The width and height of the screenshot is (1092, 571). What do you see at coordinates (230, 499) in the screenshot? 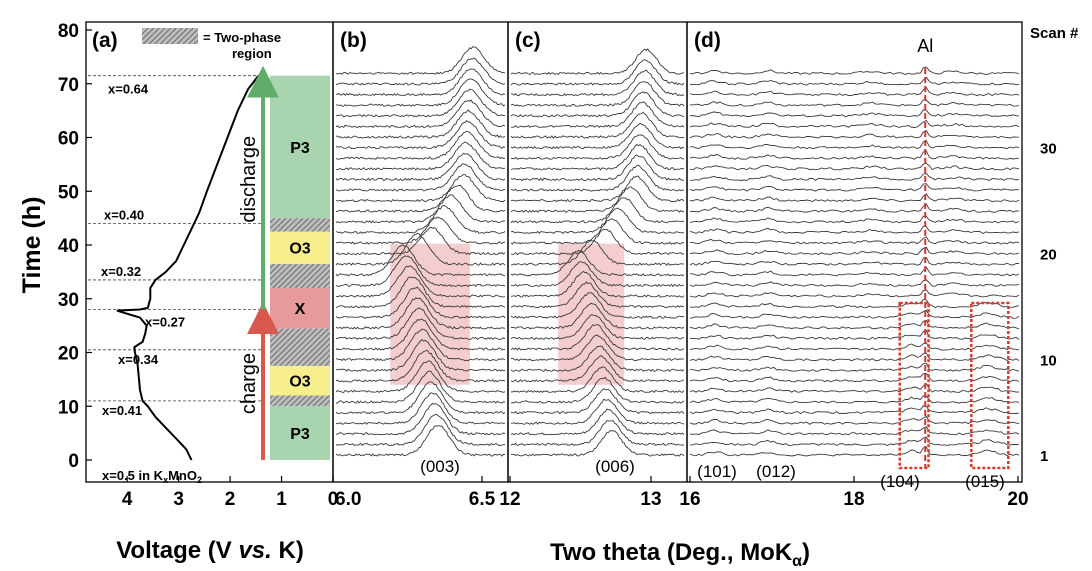
I see `x-tick-label: 2` at bounding box center [230, 499].